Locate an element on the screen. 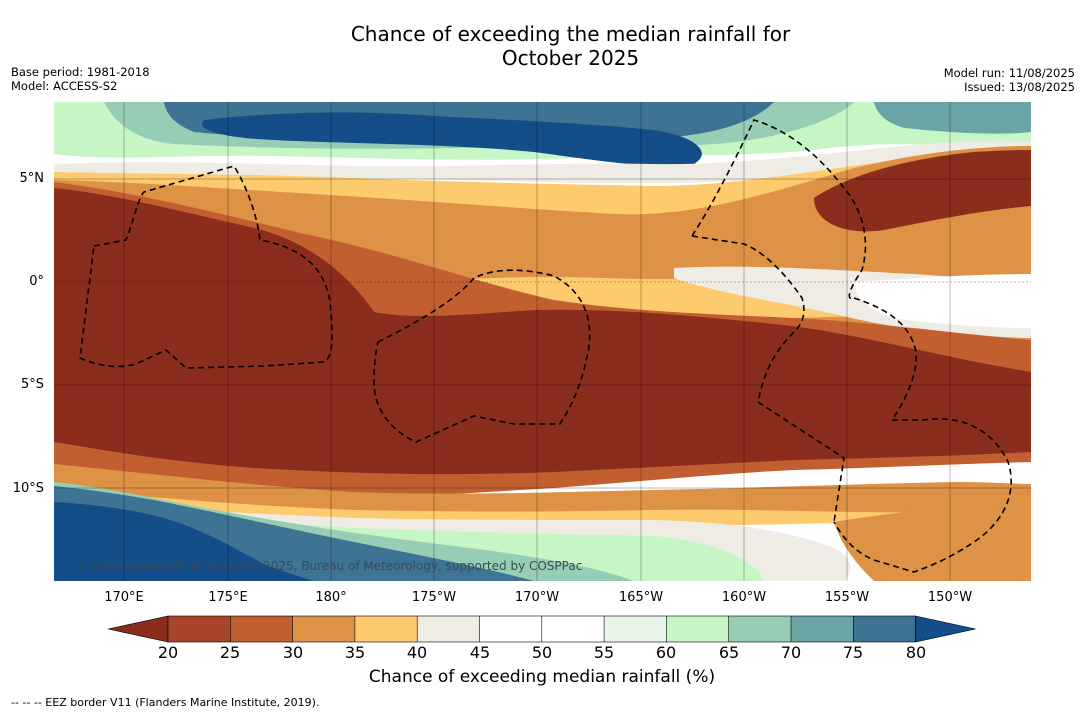 This screenshot has width=1085, height=713. meta-left: Base period: 1981-2018 Model: ACCESS-S2 is located at coordinates (80, 79).